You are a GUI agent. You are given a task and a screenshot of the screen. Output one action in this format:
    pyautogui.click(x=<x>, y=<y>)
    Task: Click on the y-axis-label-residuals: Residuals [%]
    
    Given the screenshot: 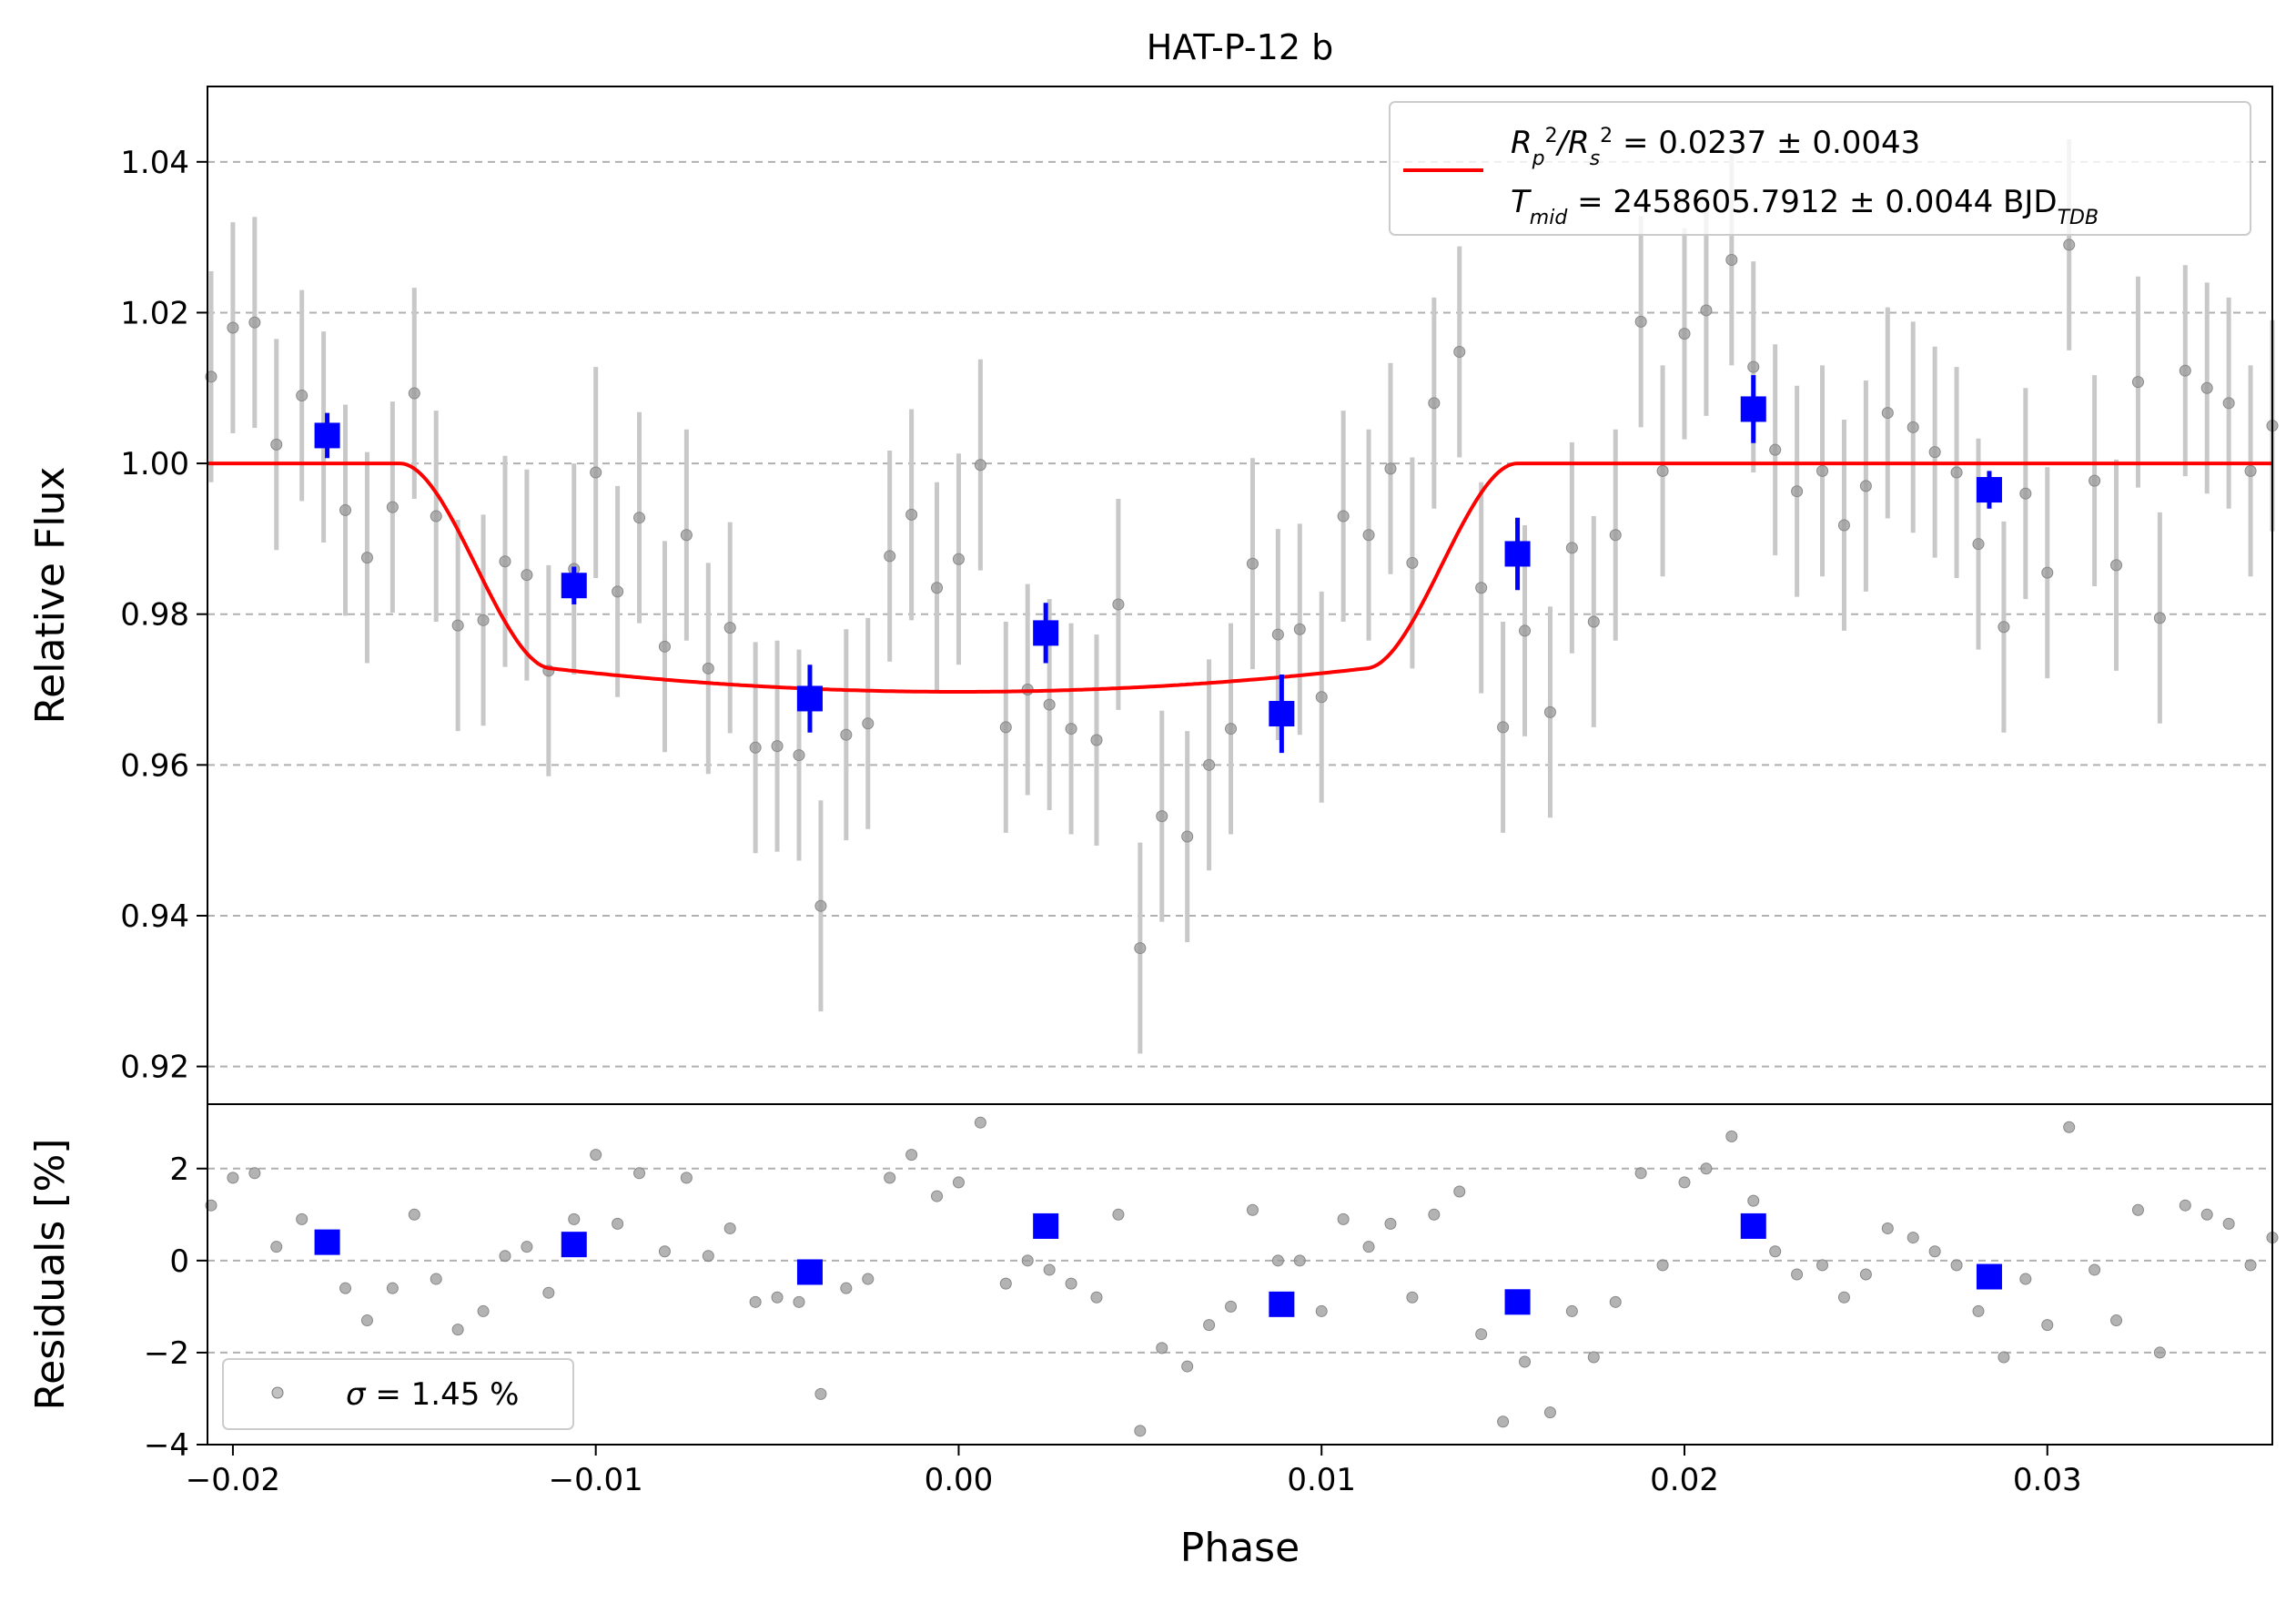 What is the action you would take?
    pyautogui.click(x=51, y=1275)
    